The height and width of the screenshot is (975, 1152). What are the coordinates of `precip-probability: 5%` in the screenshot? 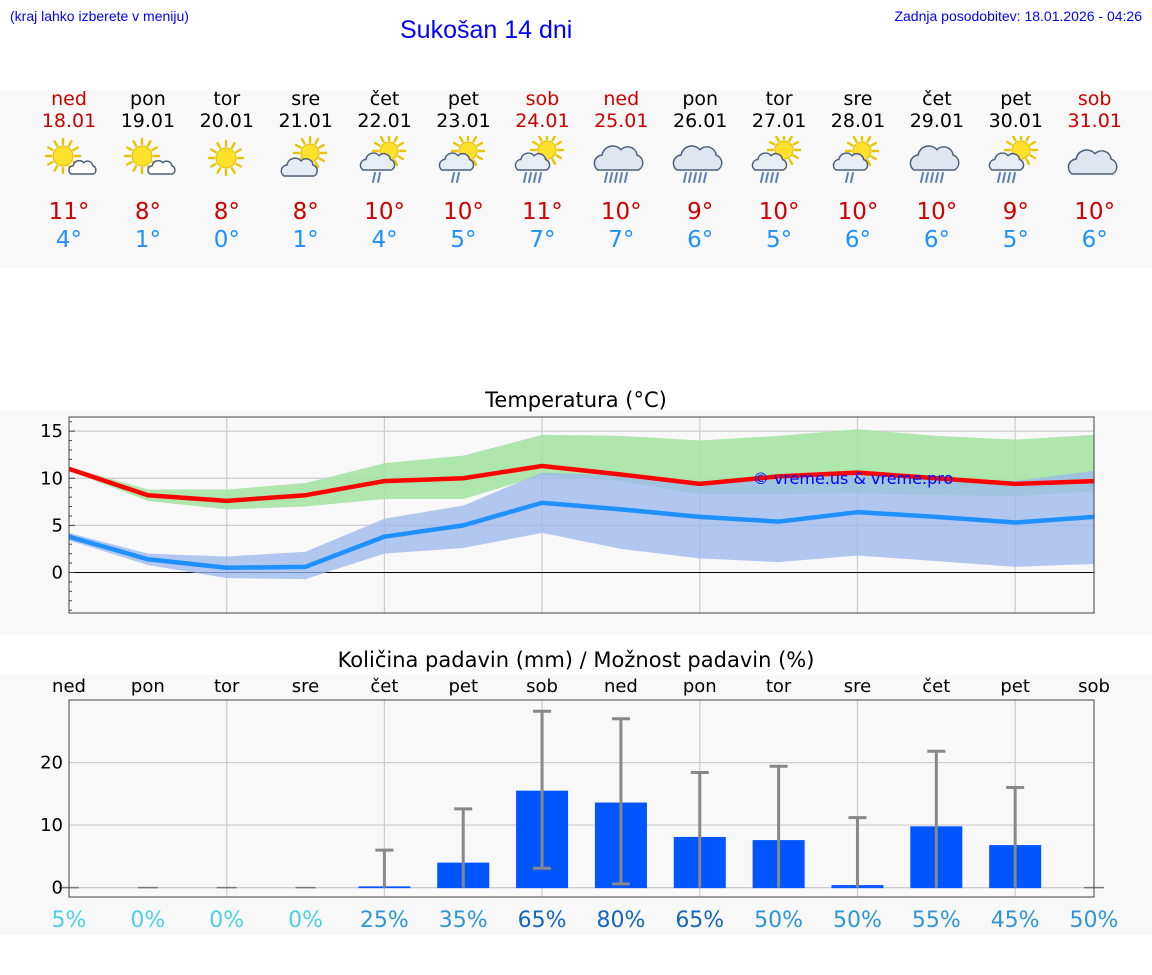 It's located at (69, 920).